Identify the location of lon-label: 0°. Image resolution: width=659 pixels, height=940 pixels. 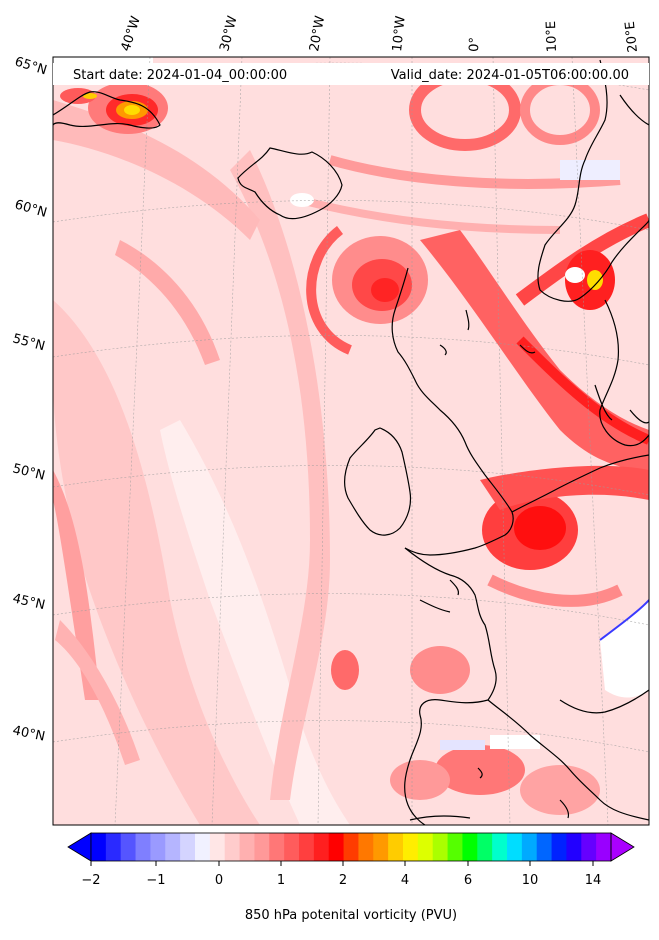
(475, 44).